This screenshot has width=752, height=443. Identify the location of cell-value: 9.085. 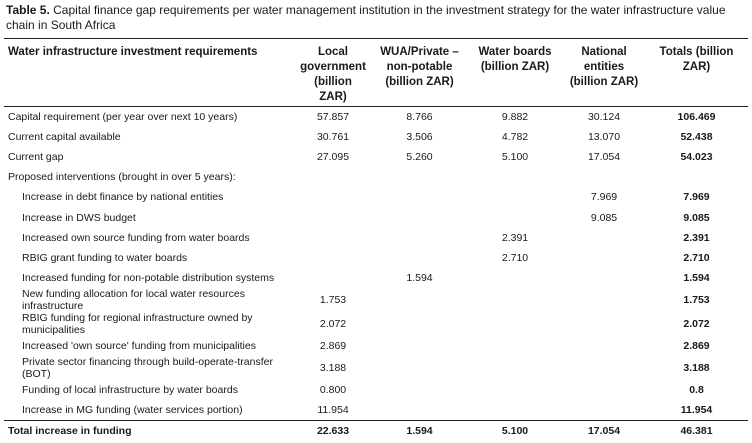
(604, 217).